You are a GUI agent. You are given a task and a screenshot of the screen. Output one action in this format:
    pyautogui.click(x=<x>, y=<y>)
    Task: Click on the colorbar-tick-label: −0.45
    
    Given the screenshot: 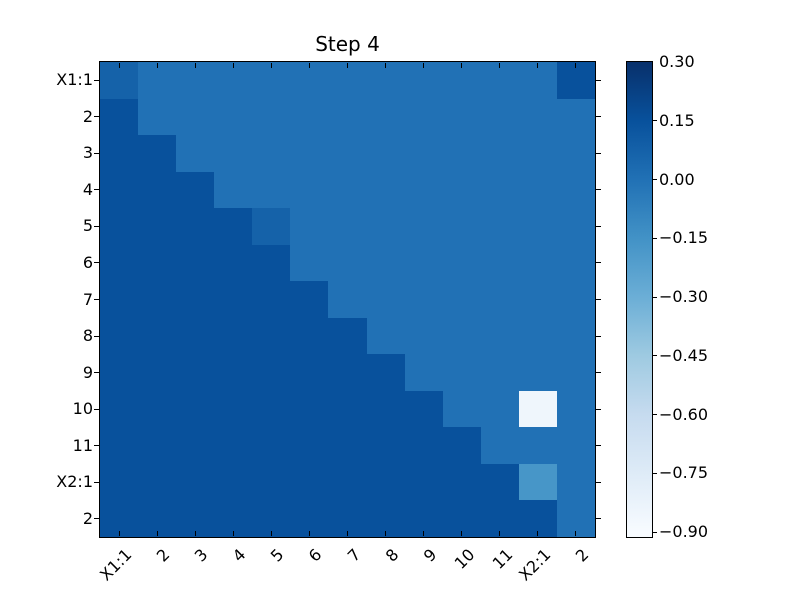 What is the action you would take?
    pyautogui.click(x=684, y=355)
    